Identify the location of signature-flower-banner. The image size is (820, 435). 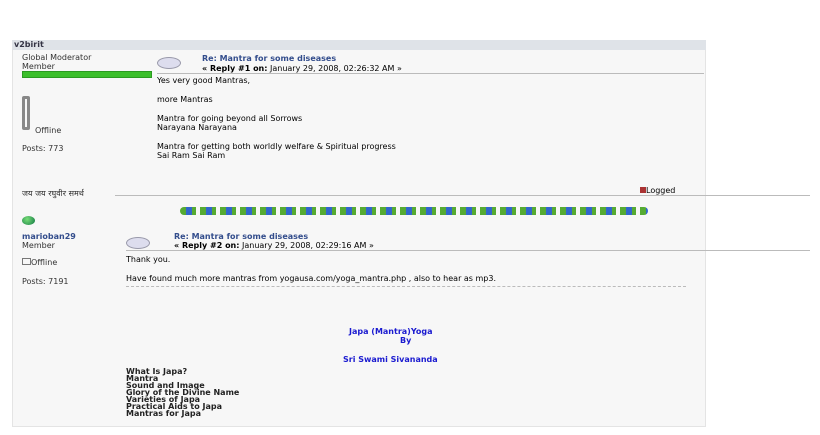
(414, 211).